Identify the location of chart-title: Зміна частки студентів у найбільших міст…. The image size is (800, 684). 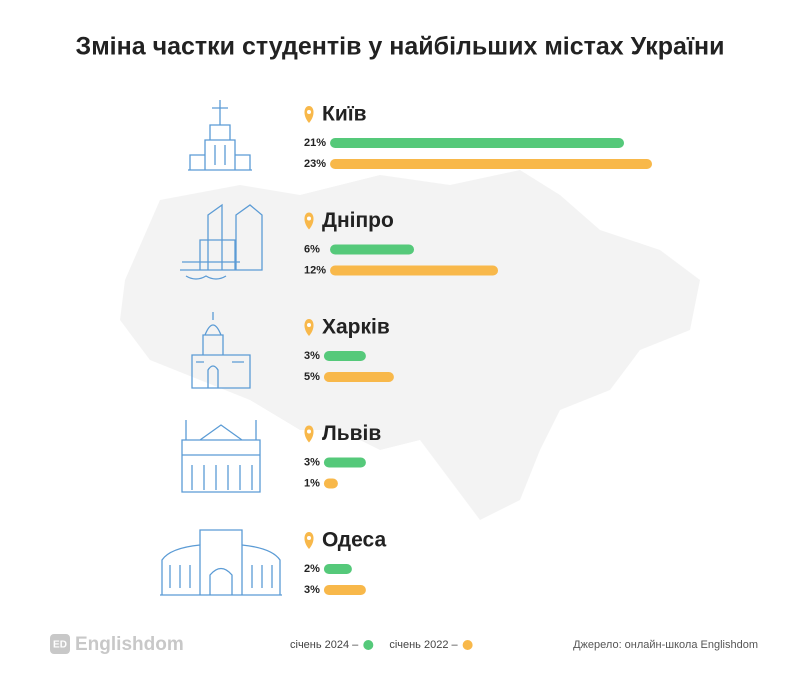
(400, 47).